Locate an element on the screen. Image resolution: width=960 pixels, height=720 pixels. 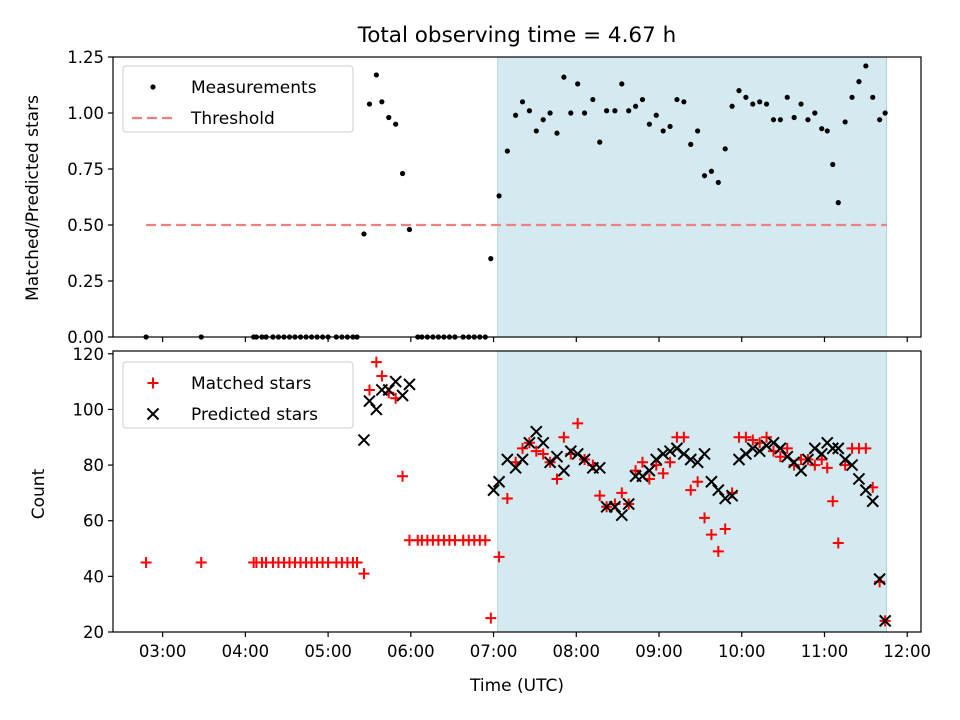
bottom-y-axis-label: Count is located at coordinates (39, 493).